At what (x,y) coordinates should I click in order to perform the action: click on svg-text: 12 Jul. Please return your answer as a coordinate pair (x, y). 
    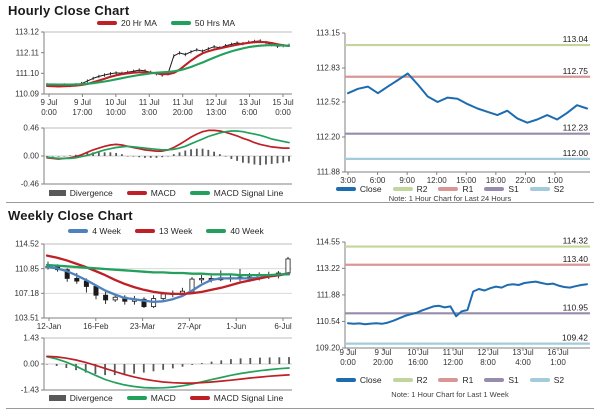
    Looking at the image, I should click on (216, 102).